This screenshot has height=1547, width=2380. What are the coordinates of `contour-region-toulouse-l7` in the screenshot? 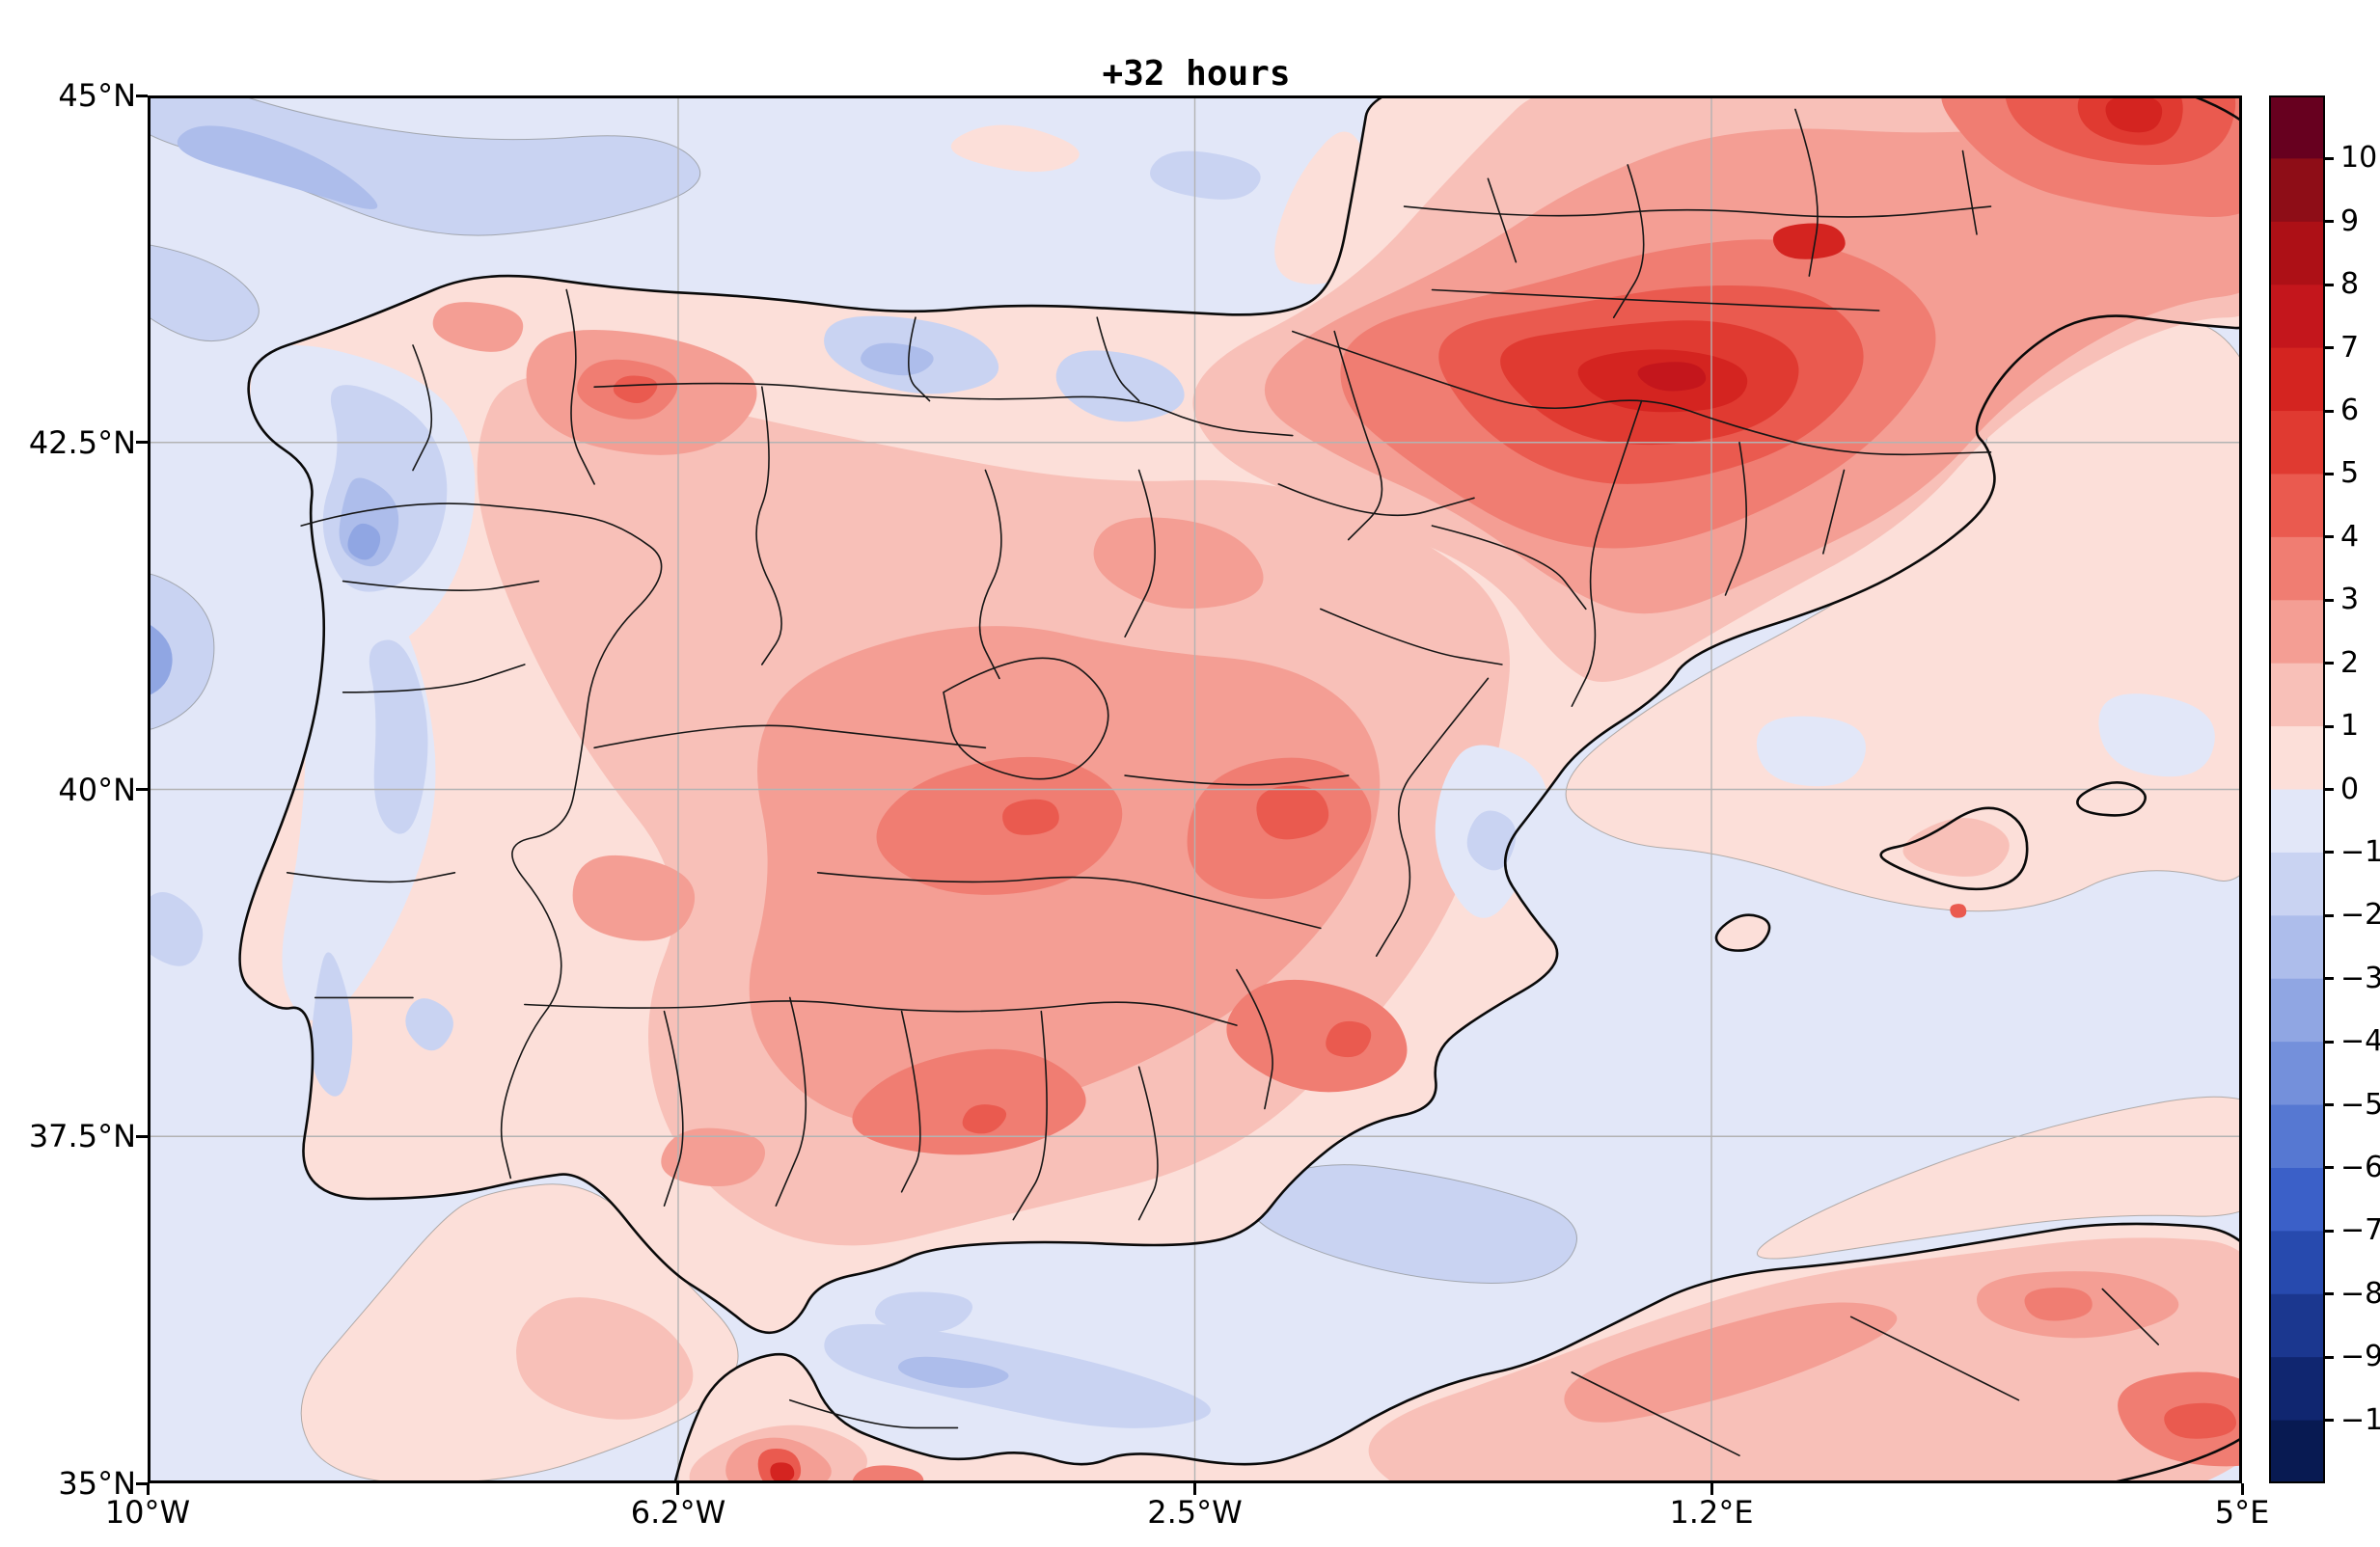 It's located at (1809, 241).